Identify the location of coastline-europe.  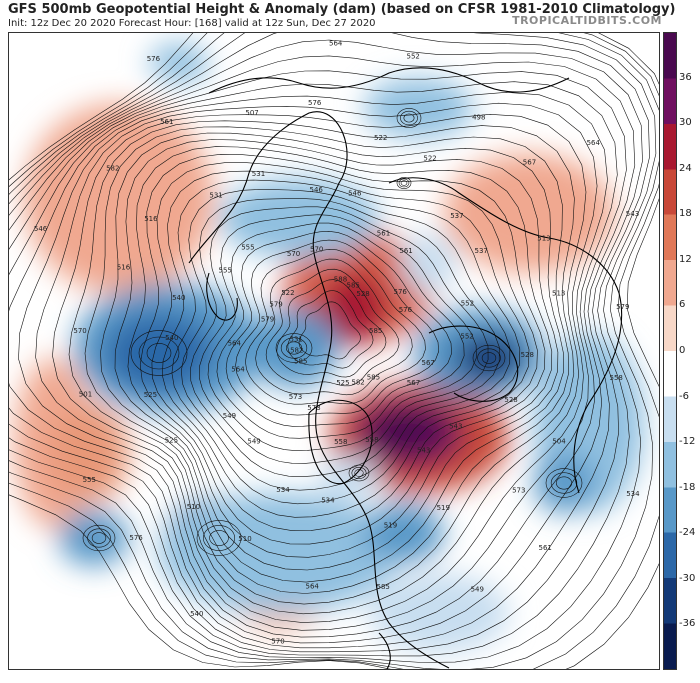
(473, 363).